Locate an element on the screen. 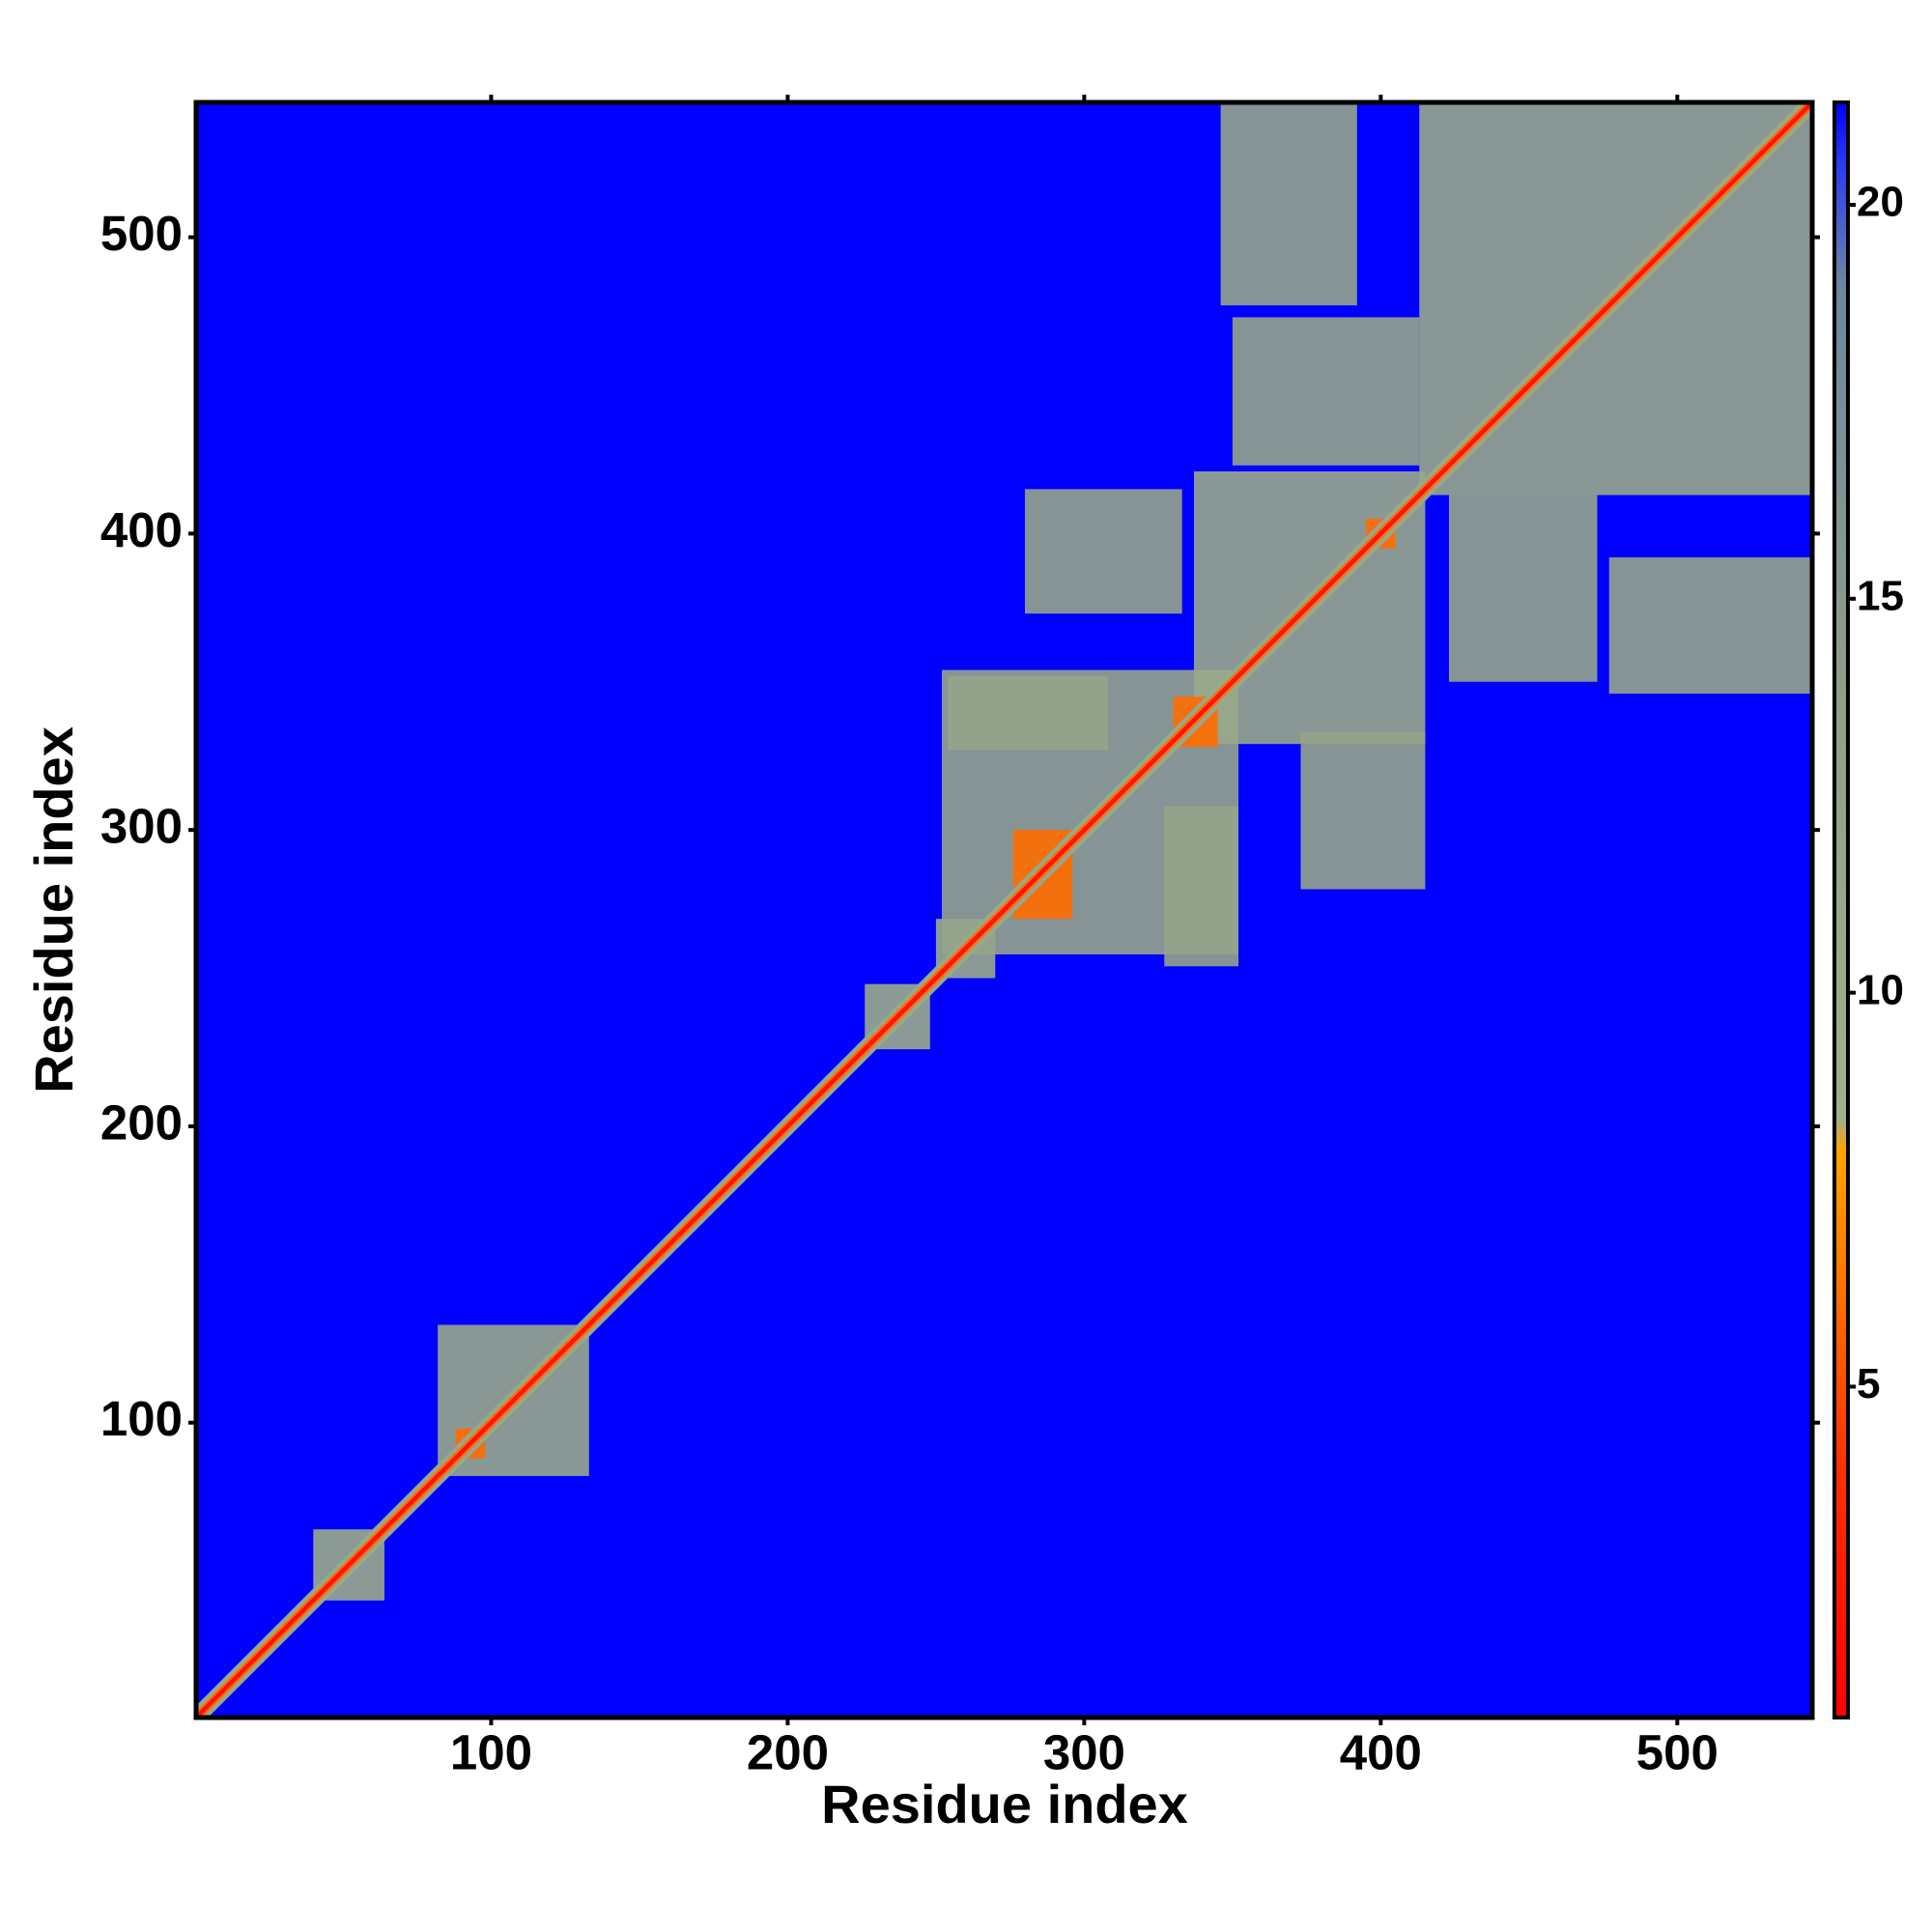 This screenshot has height=1932, width=1932. y-tick-label: 200 is located at coordinates (141, 1122).